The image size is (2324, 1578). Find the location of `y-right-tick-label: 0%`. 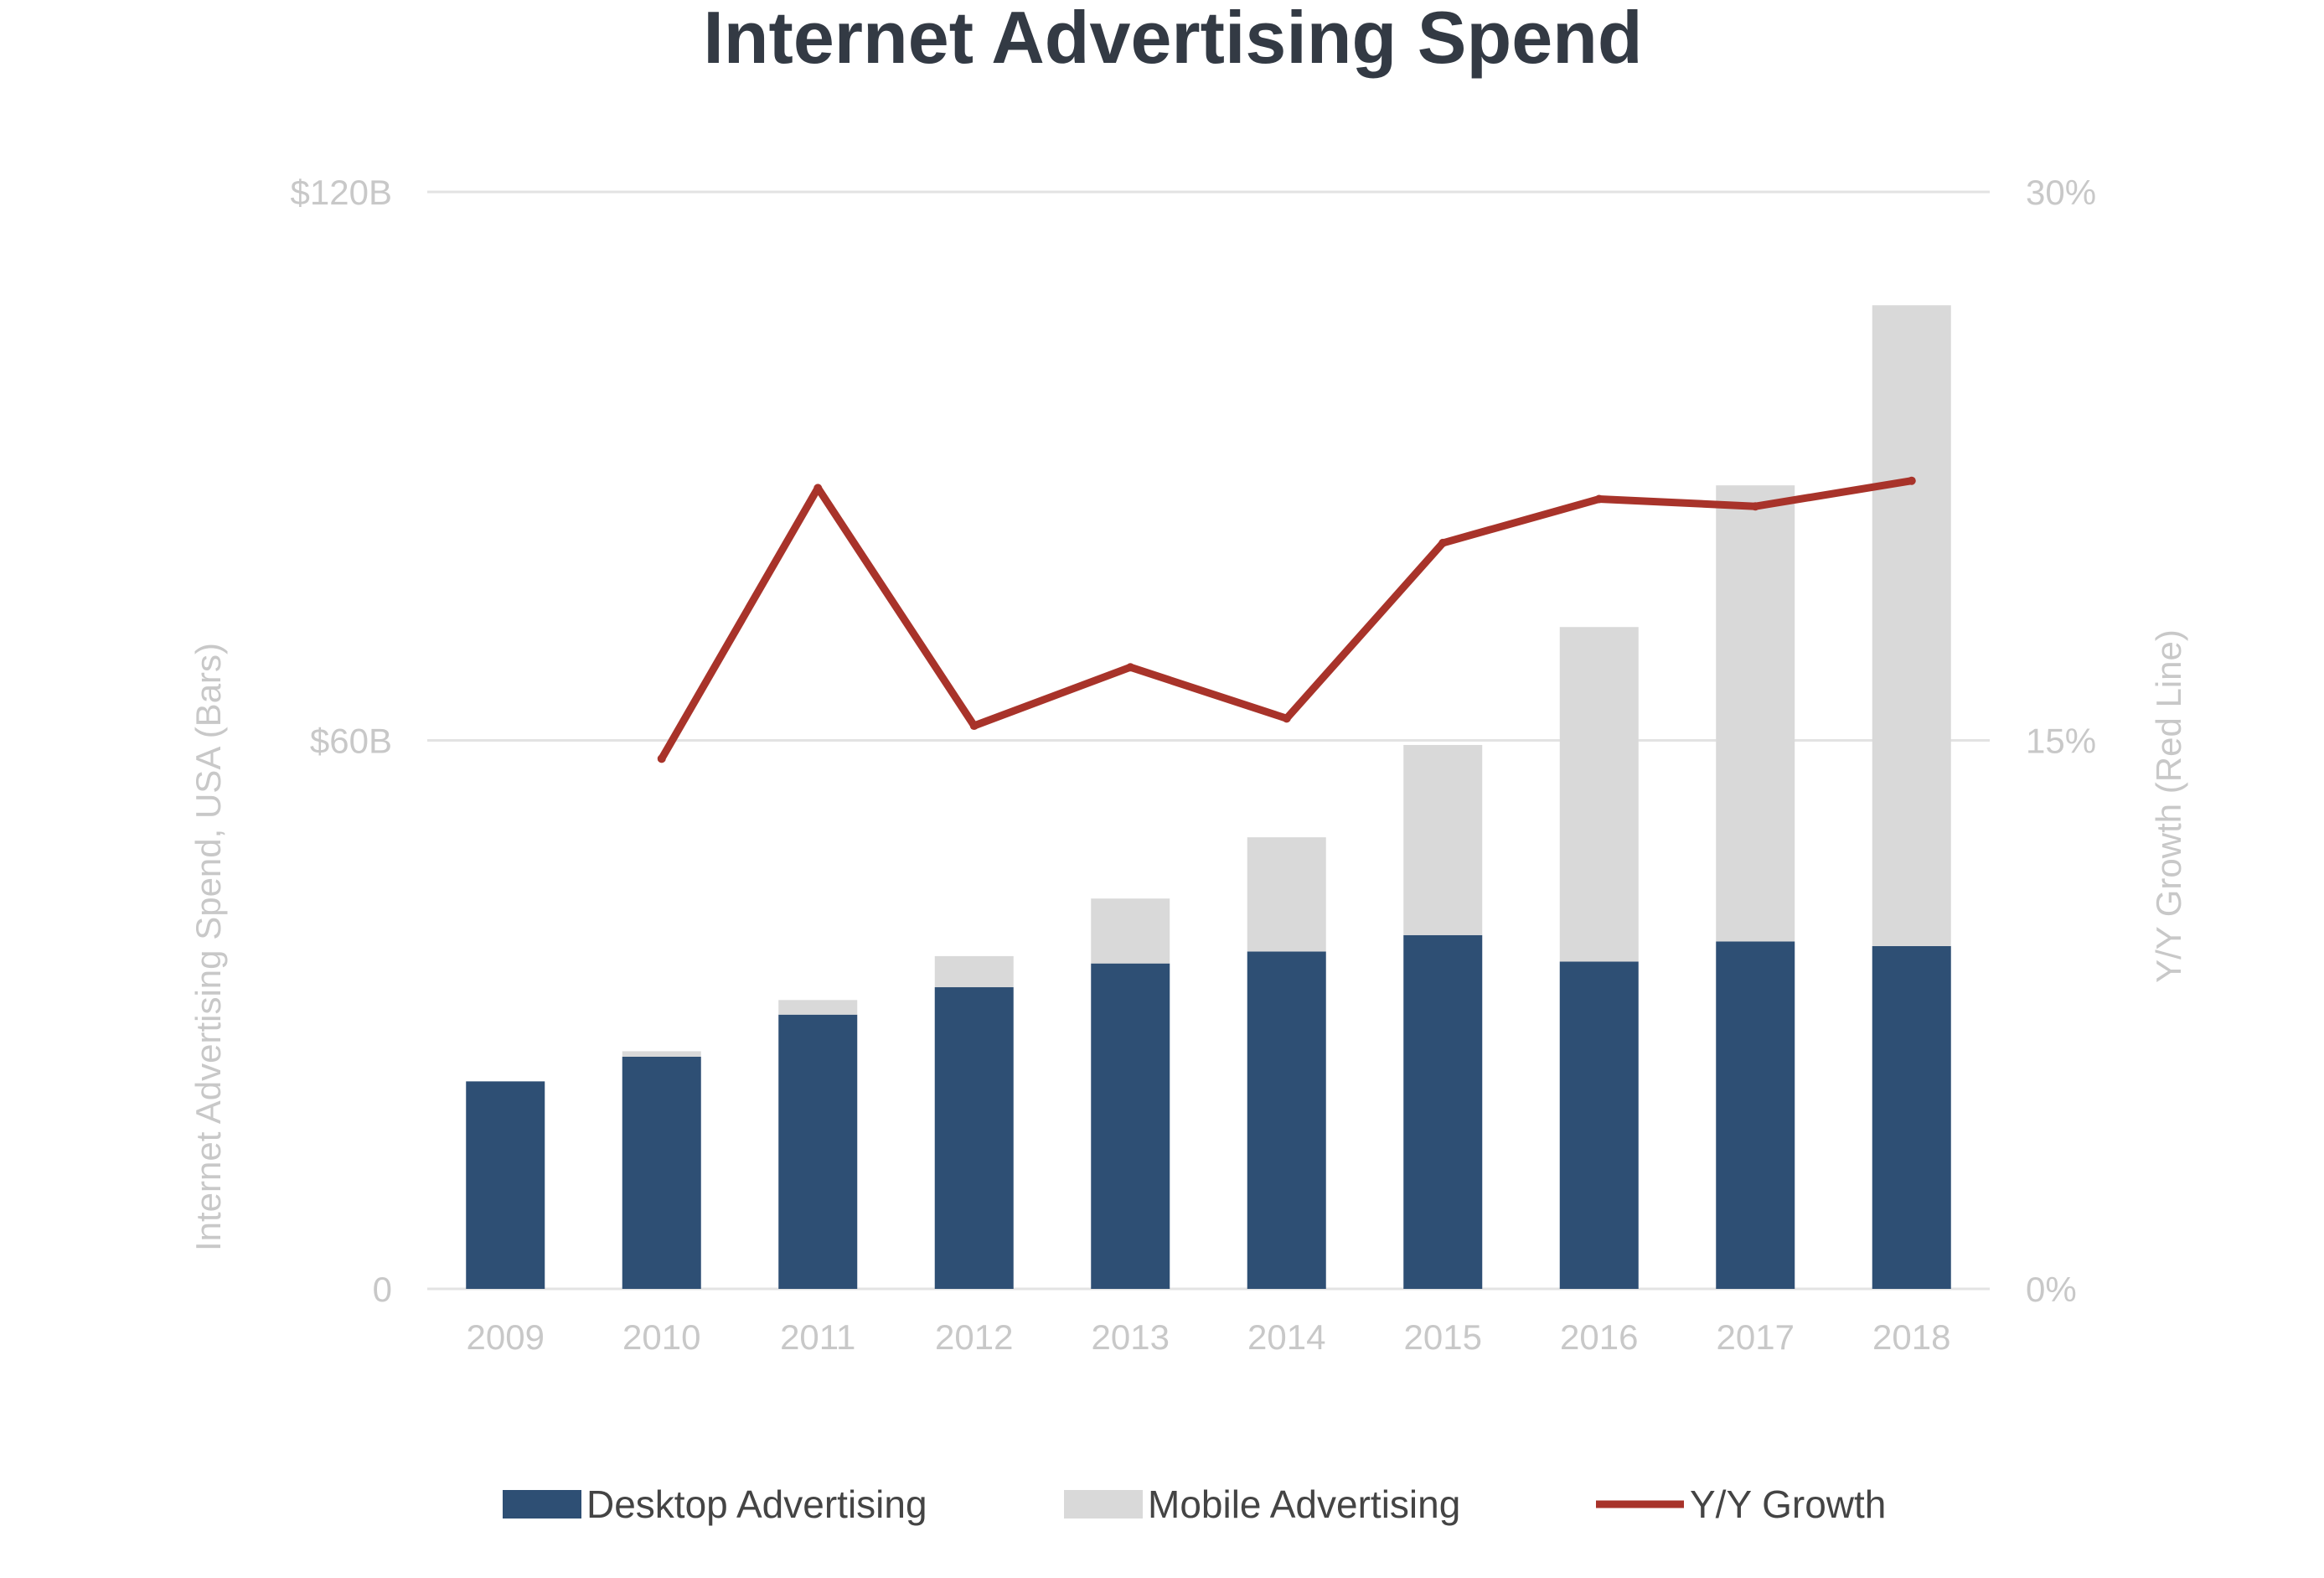

y-right-tick-label: 0% is located at coordinates (2051, 1289).